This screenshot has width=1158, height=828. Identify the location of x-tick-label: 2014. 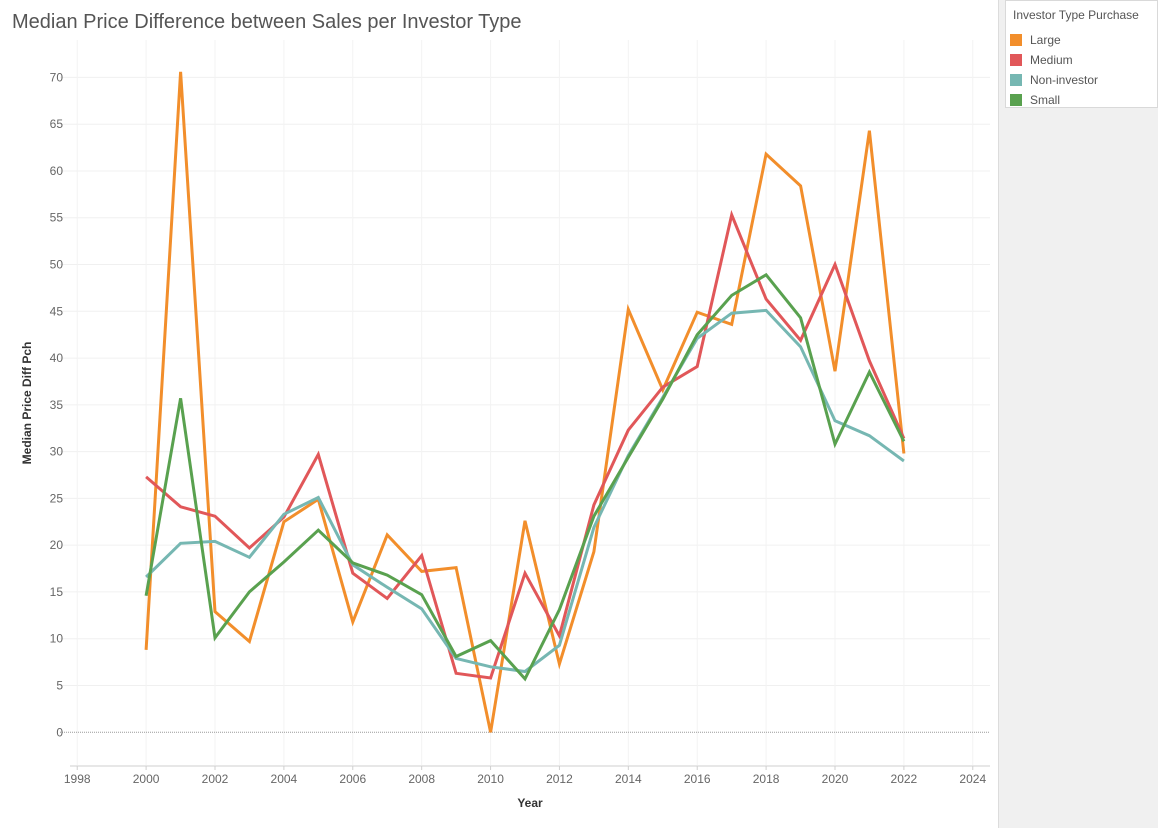
(628, 779).